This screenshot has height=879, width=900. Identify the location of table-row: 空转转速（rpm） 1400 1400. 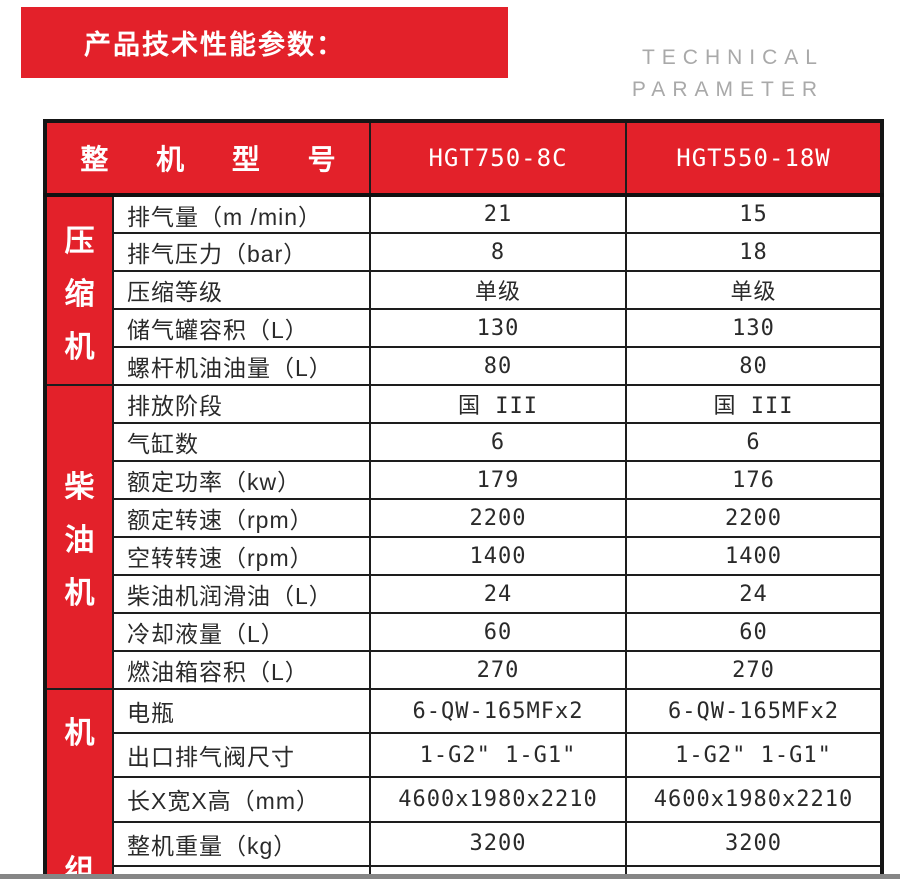
(464, 556).